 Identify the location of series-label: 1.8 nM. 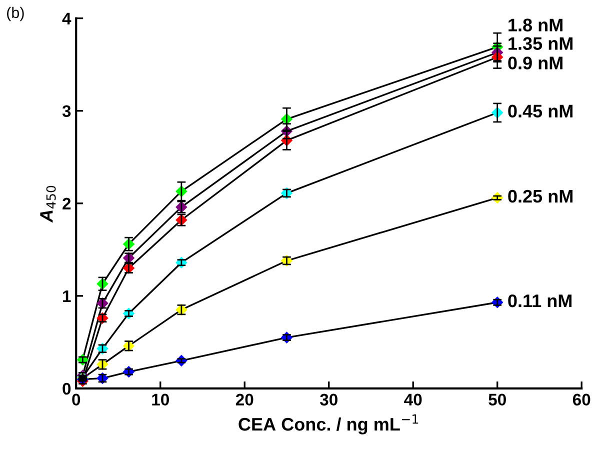
(535, 25).